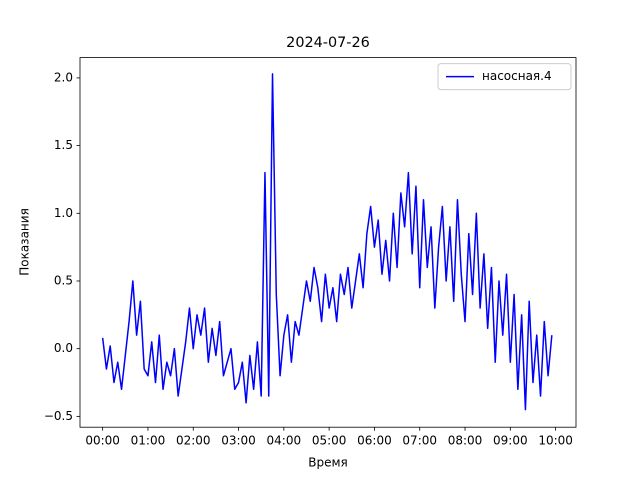 The height and width of the screenshot is (480, 640). Describe the element at coordinates (63, 280) in the screenshot. I see `y-tick-label: 0.5` at that location.